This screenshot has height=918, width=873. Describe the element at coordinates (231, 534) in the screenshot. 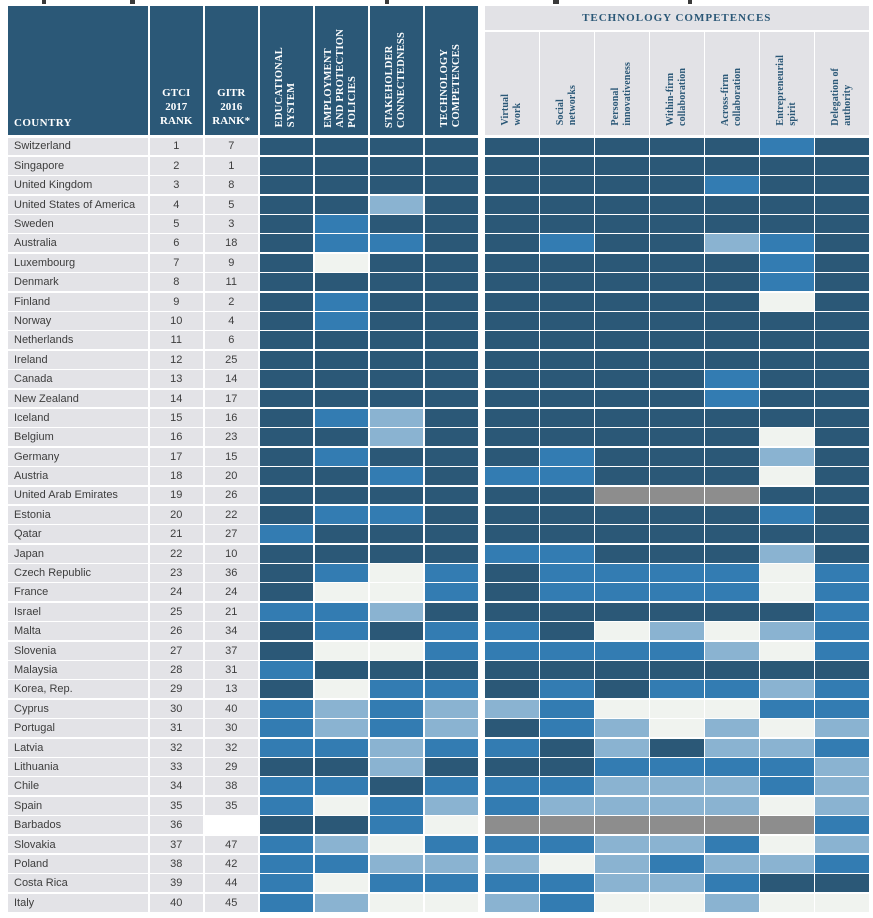

I see `gitr-rank-cell: 27` at that location.